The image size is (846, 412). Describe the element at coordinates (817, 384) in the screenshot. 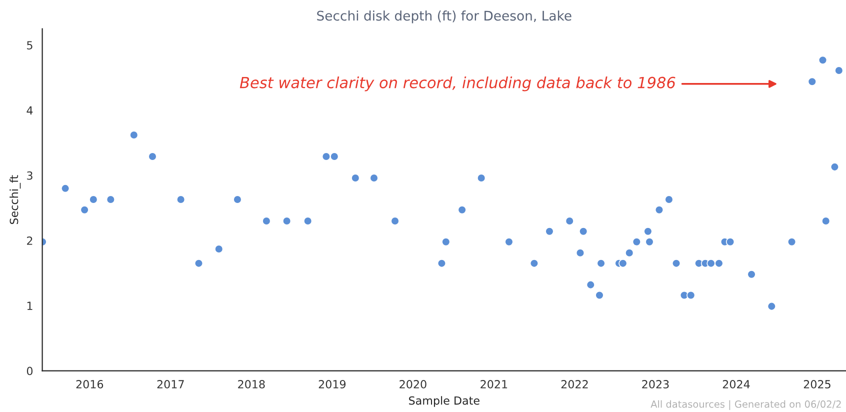

I see `x-tick-label: 2025` at that location.